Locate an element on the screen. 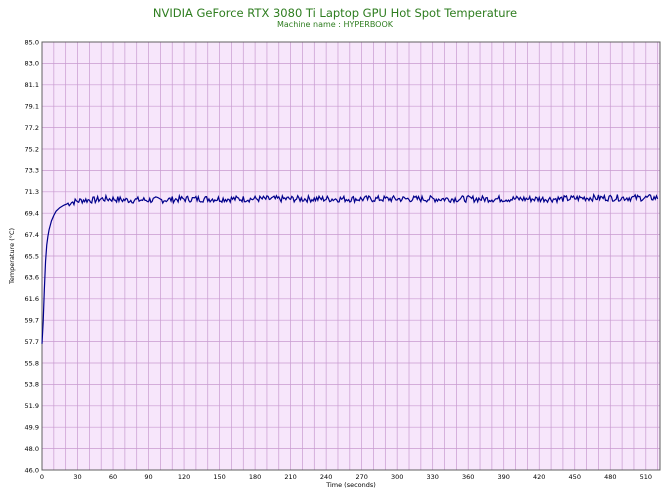 The image size is (670, 502). x-tick-label: 270 is located at coordinates (361, 477).